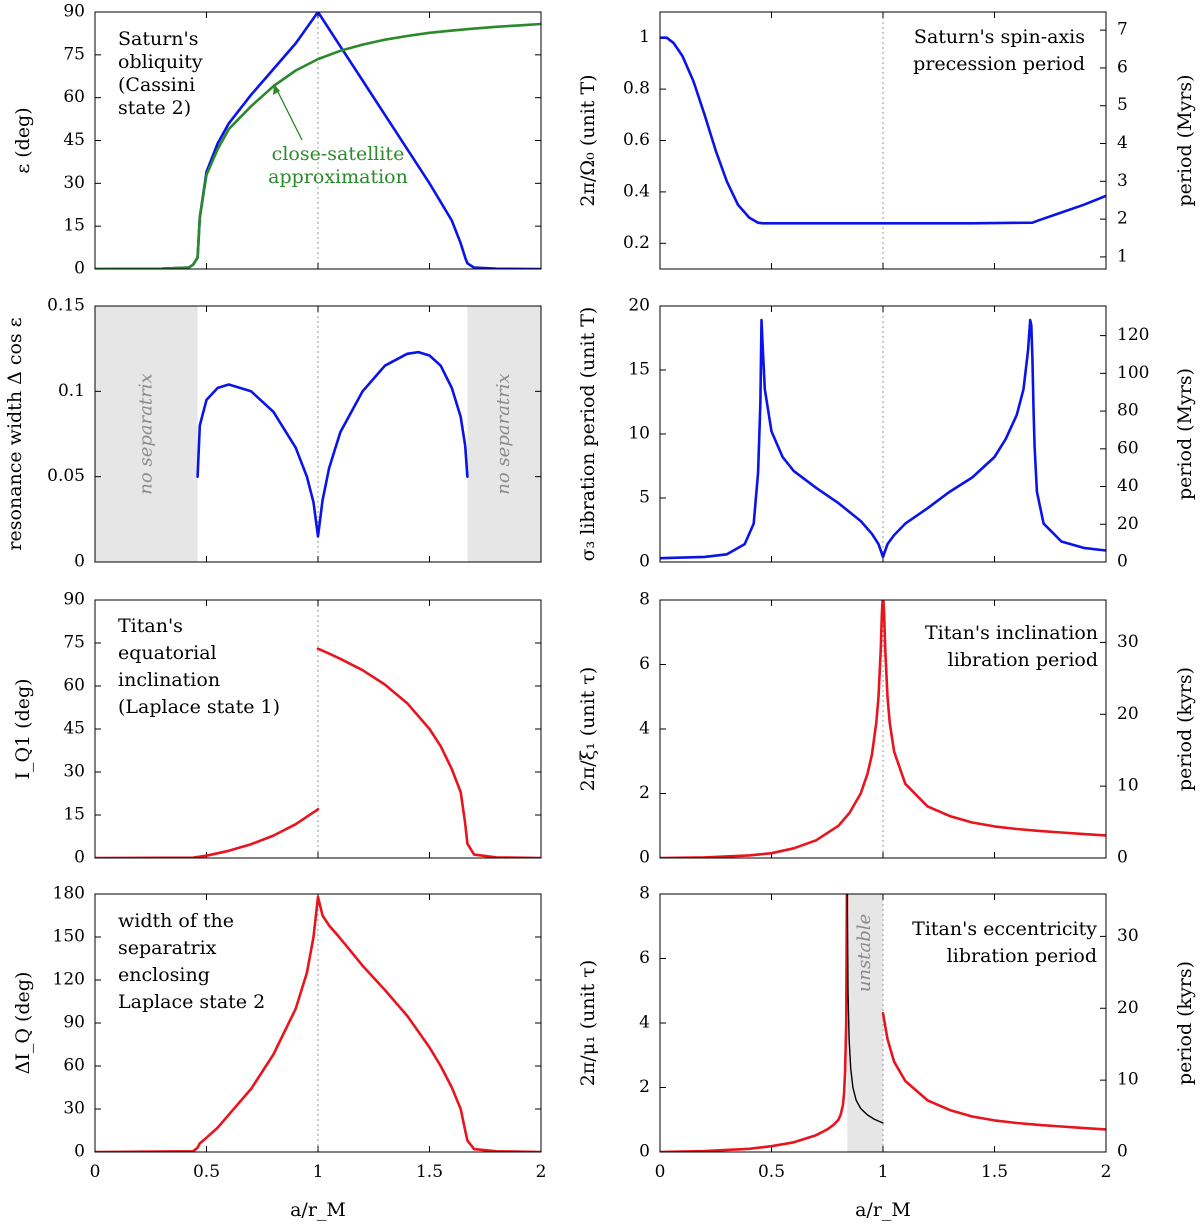 This screenshot has width=1200, height=1226. What do you see at coordinates (429, 1172) in the screenshot?
I see `x-tick-label-p7-3: 1.5` at bounding box center [429, 1172].